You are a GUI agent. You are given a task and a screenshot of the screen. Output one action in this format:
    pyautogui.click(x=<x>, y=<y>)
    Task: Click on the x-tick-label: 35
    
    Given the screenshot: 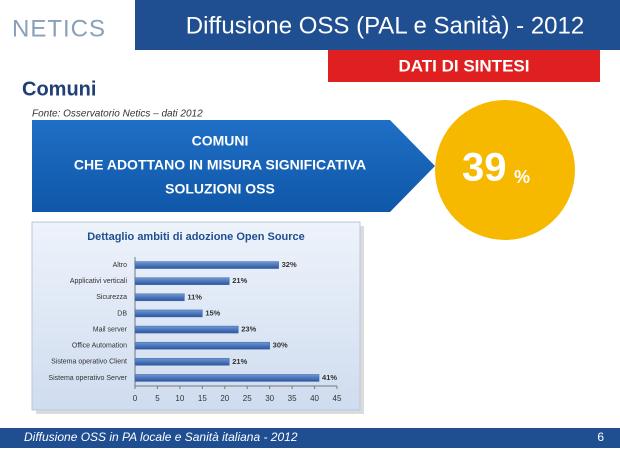 What is the action you would take?
    pyautogui.click(x=292, y=398)
    